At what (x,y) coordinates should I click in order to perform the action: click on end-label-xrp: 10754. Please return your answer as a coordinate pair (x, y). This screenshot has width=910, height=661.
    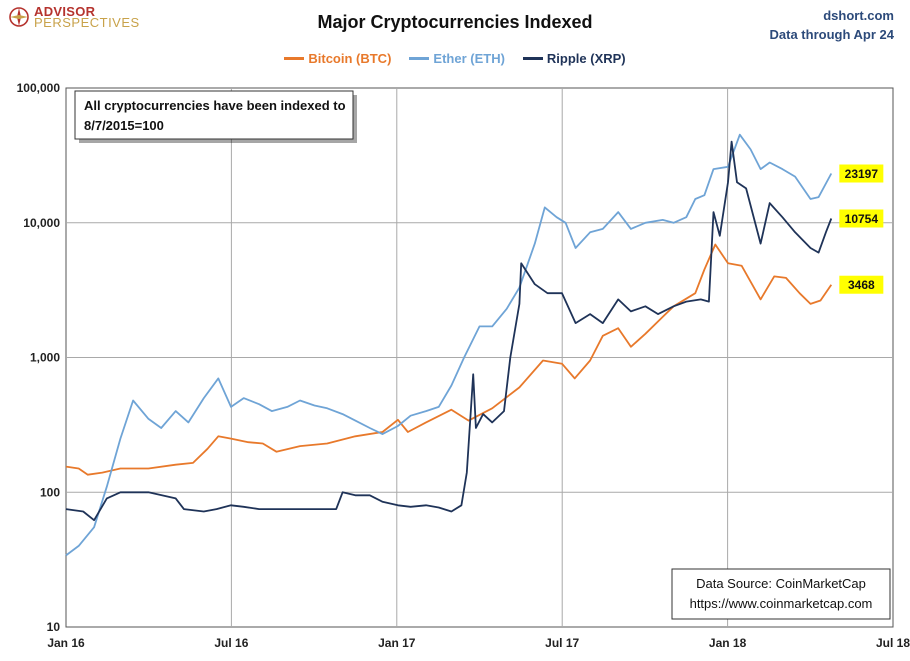
    Looking at the image, I should click on (862, 219).